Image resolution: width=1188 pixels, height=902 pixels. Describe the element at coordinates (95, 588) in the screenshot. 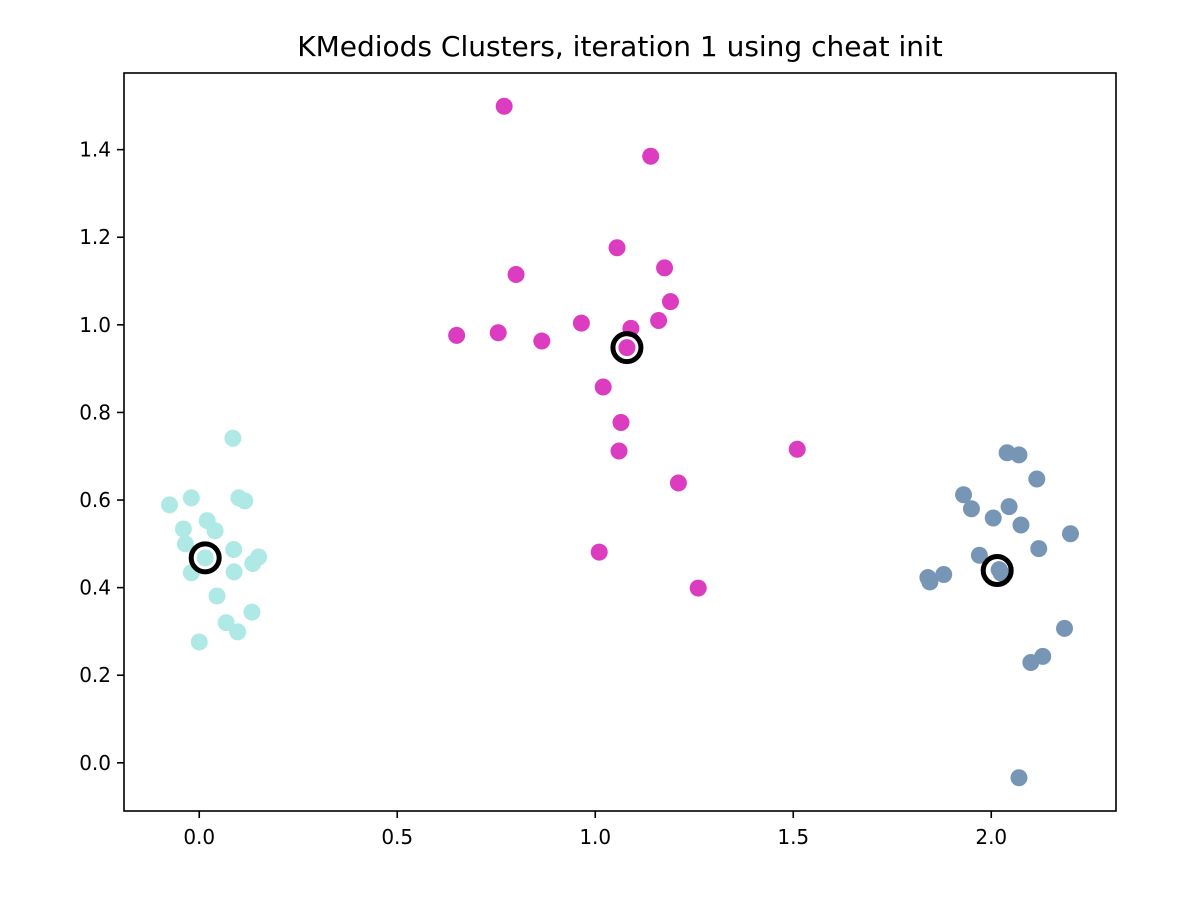

I see `y-tick-label: 0.4` at that location.